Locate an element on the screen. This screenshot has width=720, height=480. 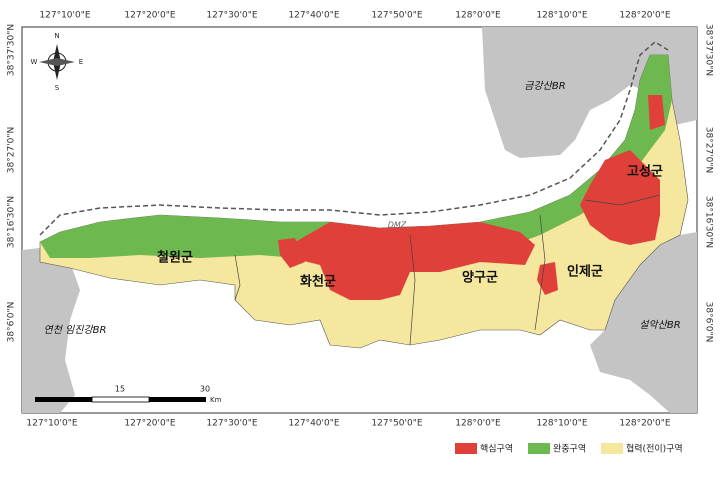
region-label: 철원군 is located at coordinates (175, 258).